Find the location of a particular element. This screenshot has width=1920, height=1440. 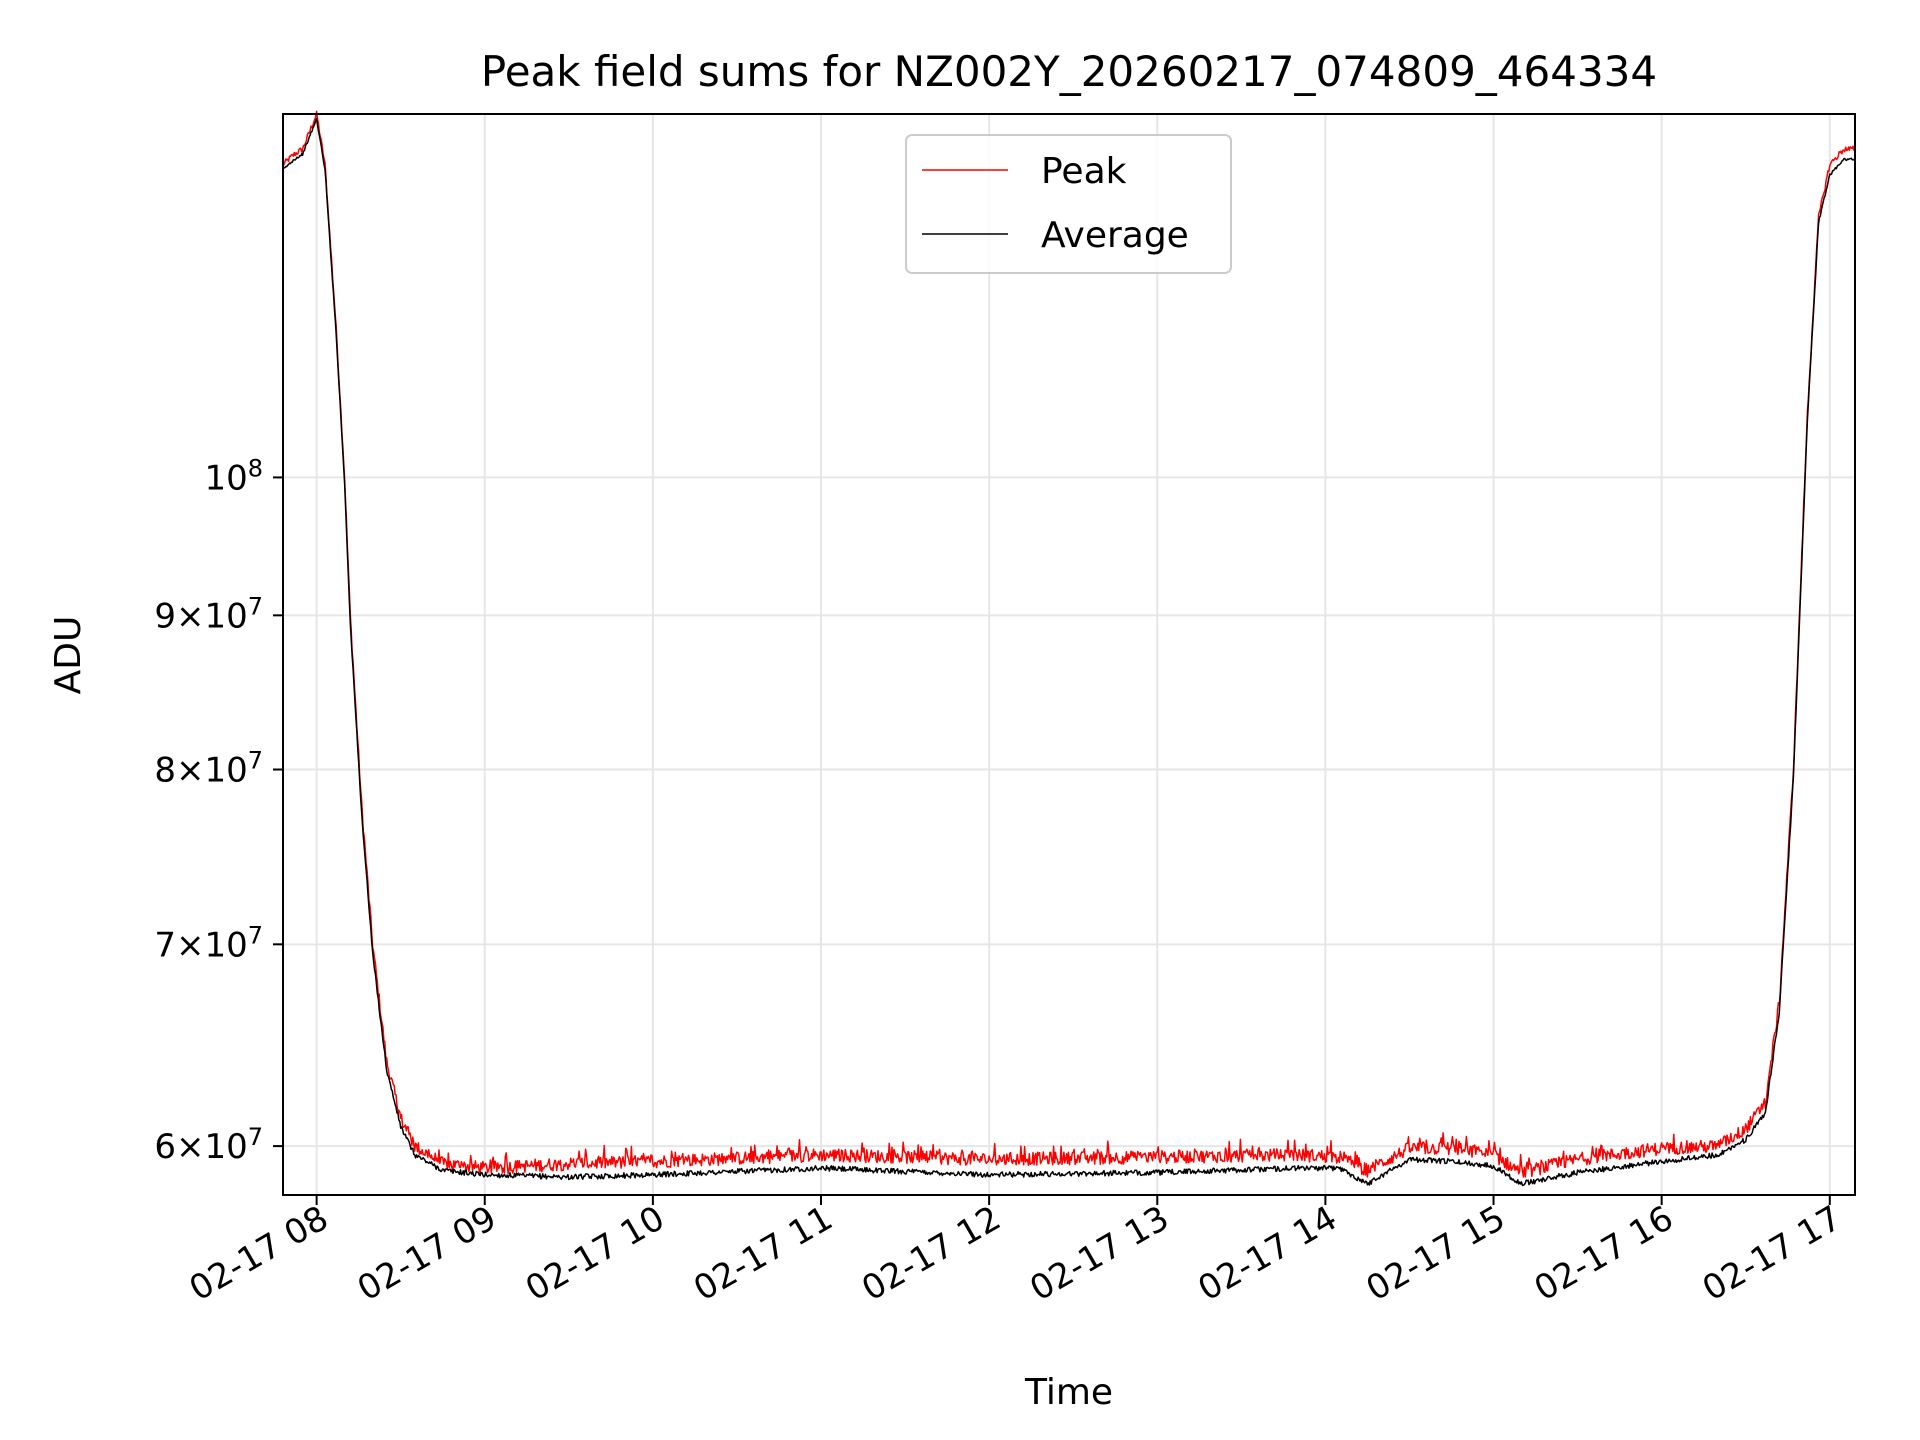

x-axis-label: Time is located at coordinates (1068, 1392).